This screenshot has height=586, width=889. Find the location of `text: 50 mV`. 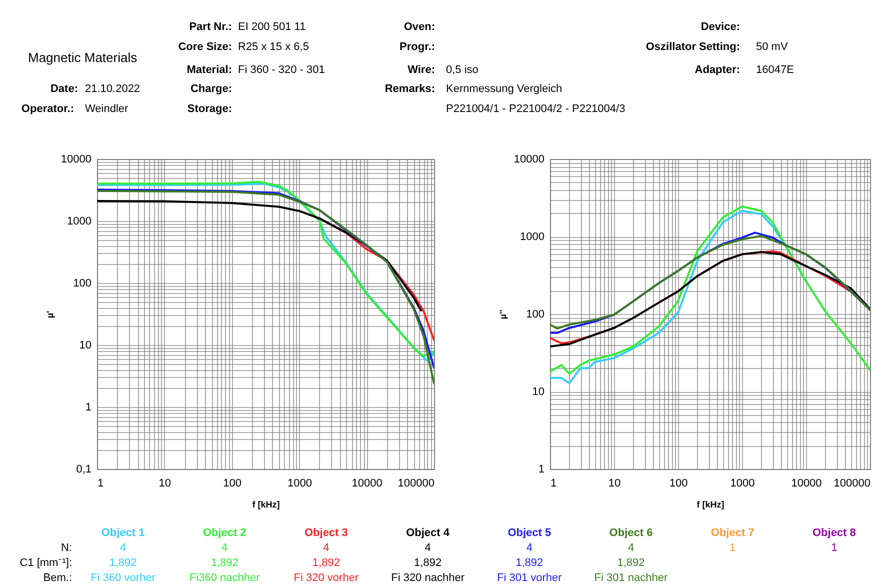

text: 50 mV is located at coordinates (772, 47).